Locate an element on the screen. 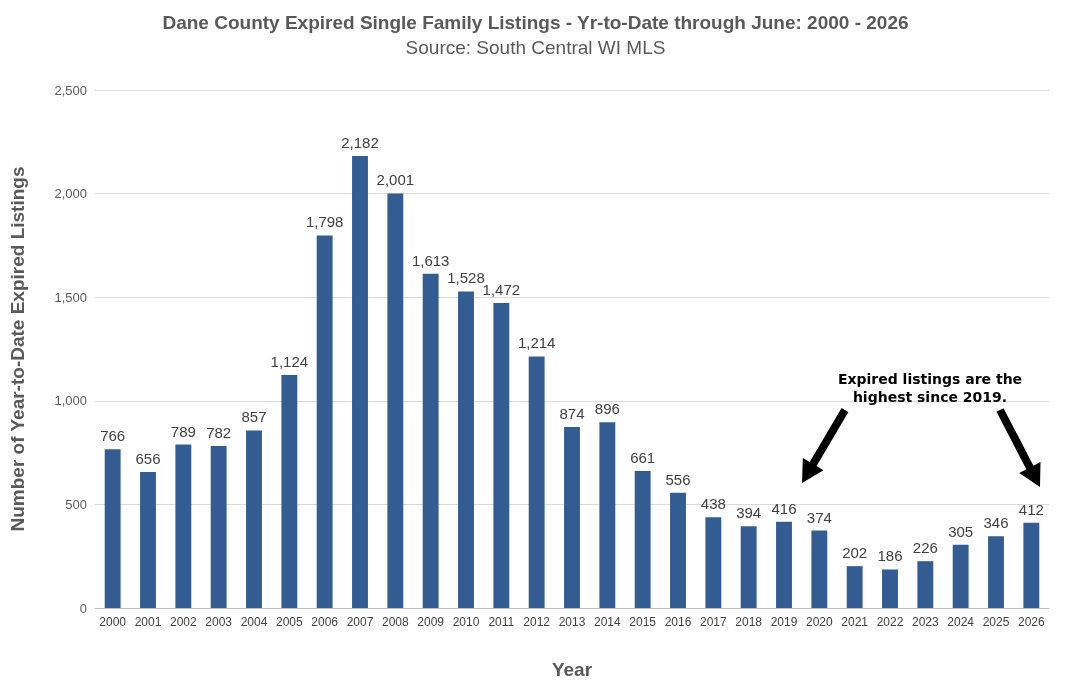 The width and height of the screenshot is (1071, 686). data-label: 374 is located at coordinates (819, 517).